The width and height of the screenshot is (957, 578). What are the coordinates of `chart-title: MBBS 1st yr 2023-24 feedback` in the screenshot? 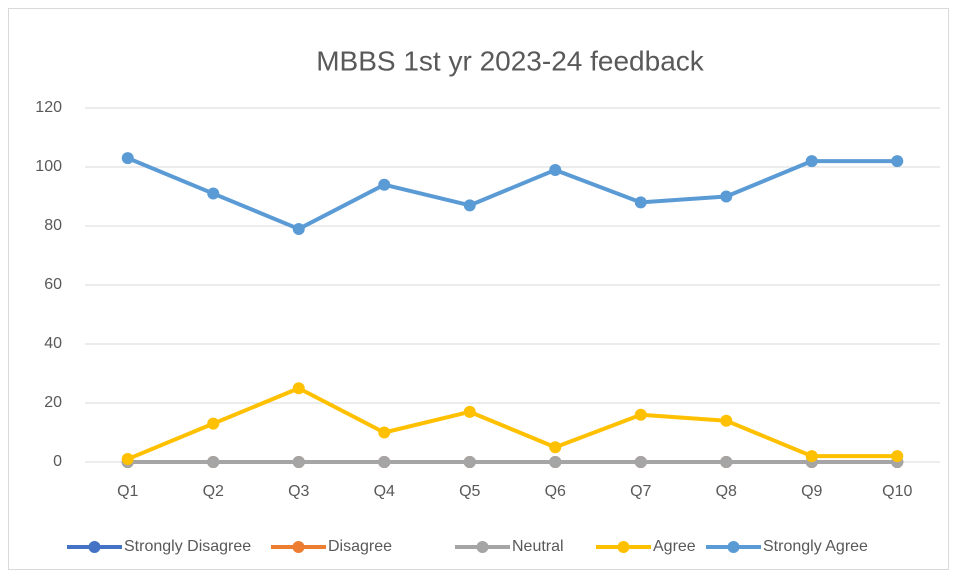 It's located at (510, 60).